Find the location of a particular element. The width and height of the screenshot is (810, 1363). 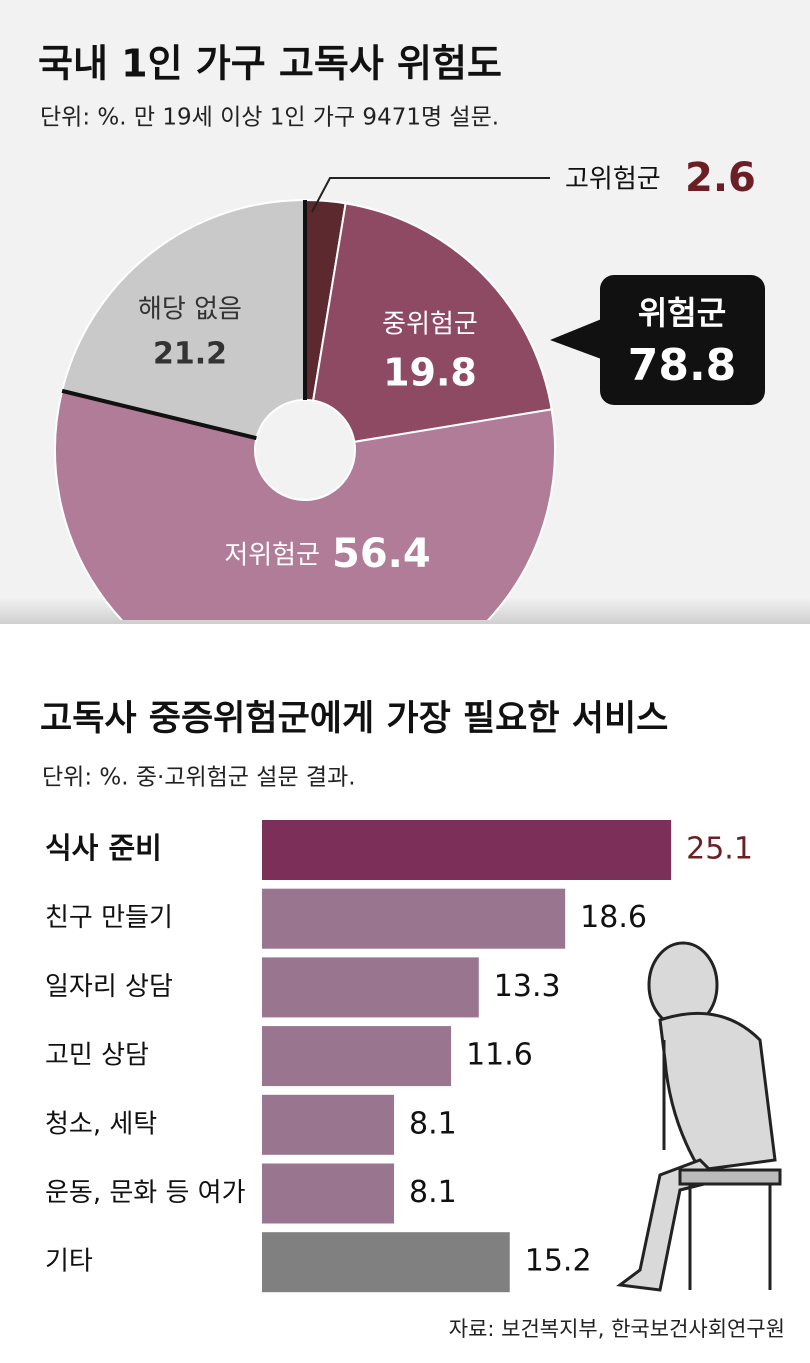

callout-line is located at coordinates (430, 195).